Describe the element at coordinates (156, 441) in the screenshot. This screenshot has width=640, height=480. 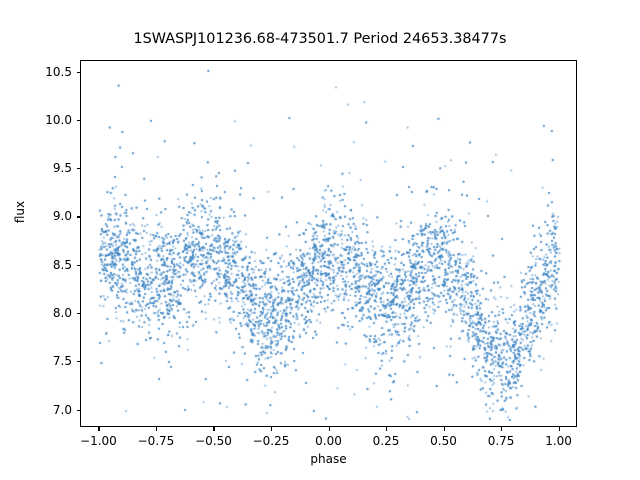
I see `x-tick-label: −0.75` at that location.